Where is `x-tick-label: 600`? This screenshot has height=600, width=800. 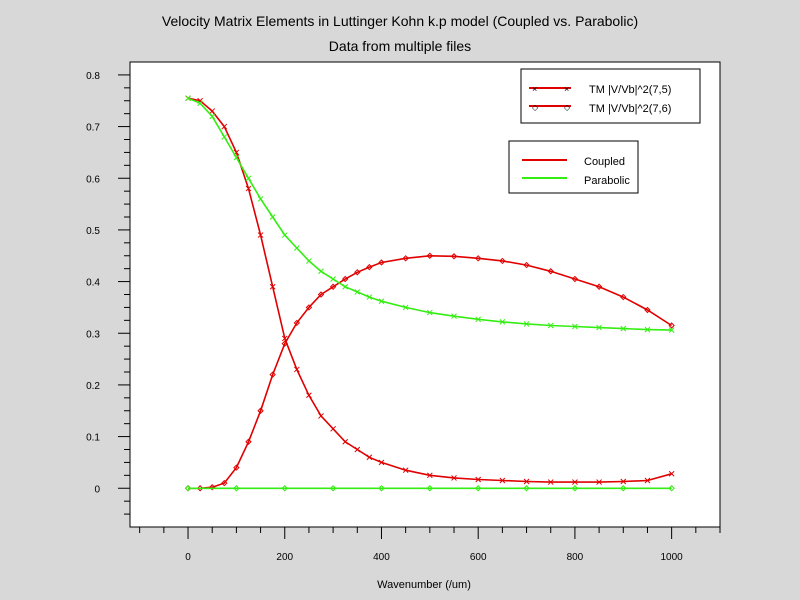 x-tick-label: 600 is located at coordinates (478, 557).